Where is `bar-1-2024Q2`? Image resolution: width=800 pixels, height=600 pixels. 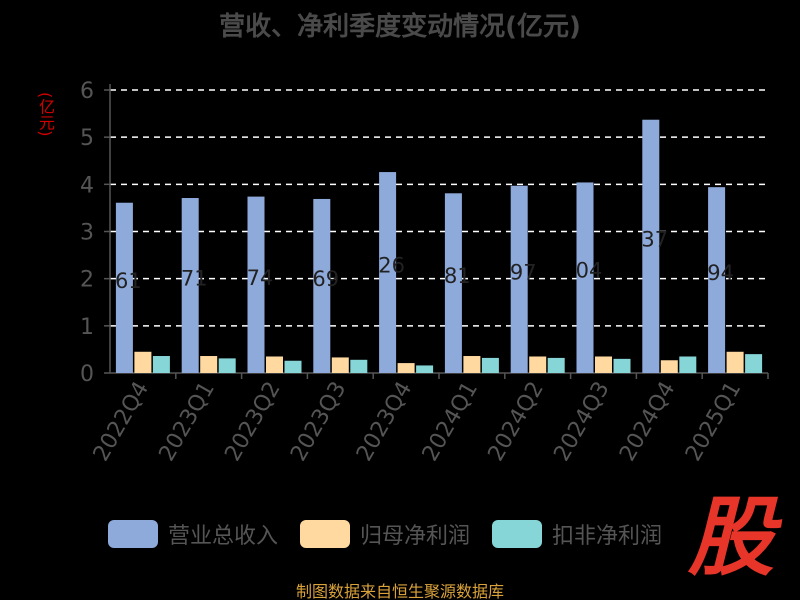
bar-1-2024Q2 is located at coordinates (538, 364).